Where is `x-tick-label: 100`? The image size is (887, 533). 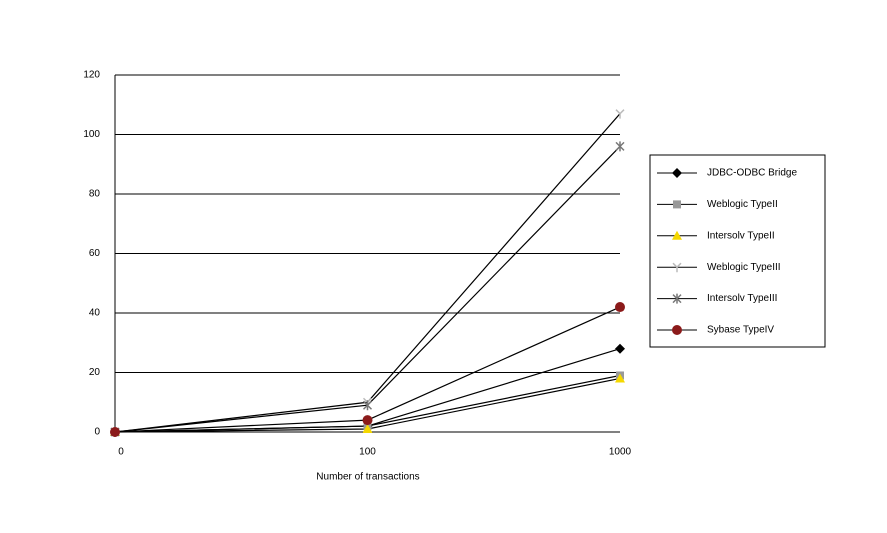
x-tick-label: 100 is located at coordinates (367, 452).